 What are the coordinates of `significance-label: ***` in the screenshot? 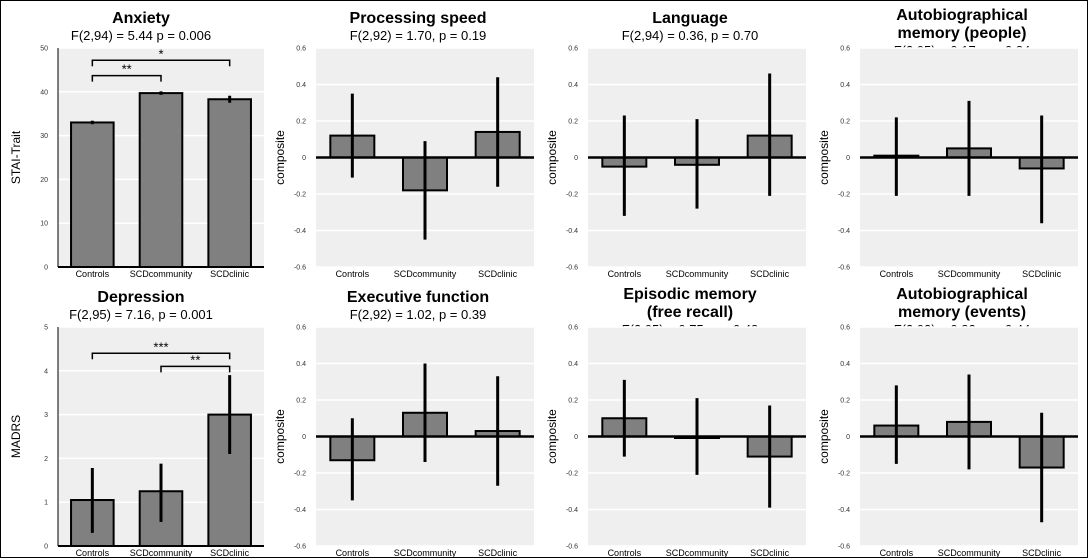 It's located at (160, 346).